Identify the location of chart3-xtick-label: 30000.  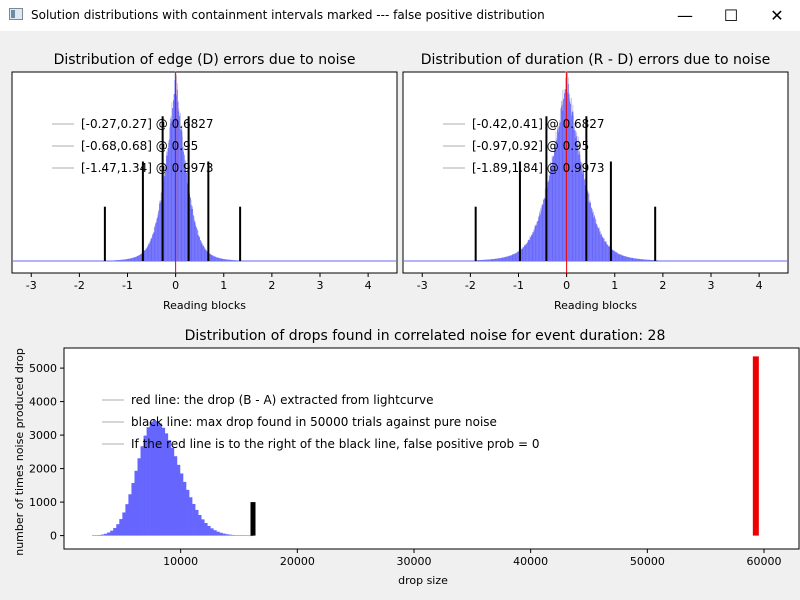
(414, 561).